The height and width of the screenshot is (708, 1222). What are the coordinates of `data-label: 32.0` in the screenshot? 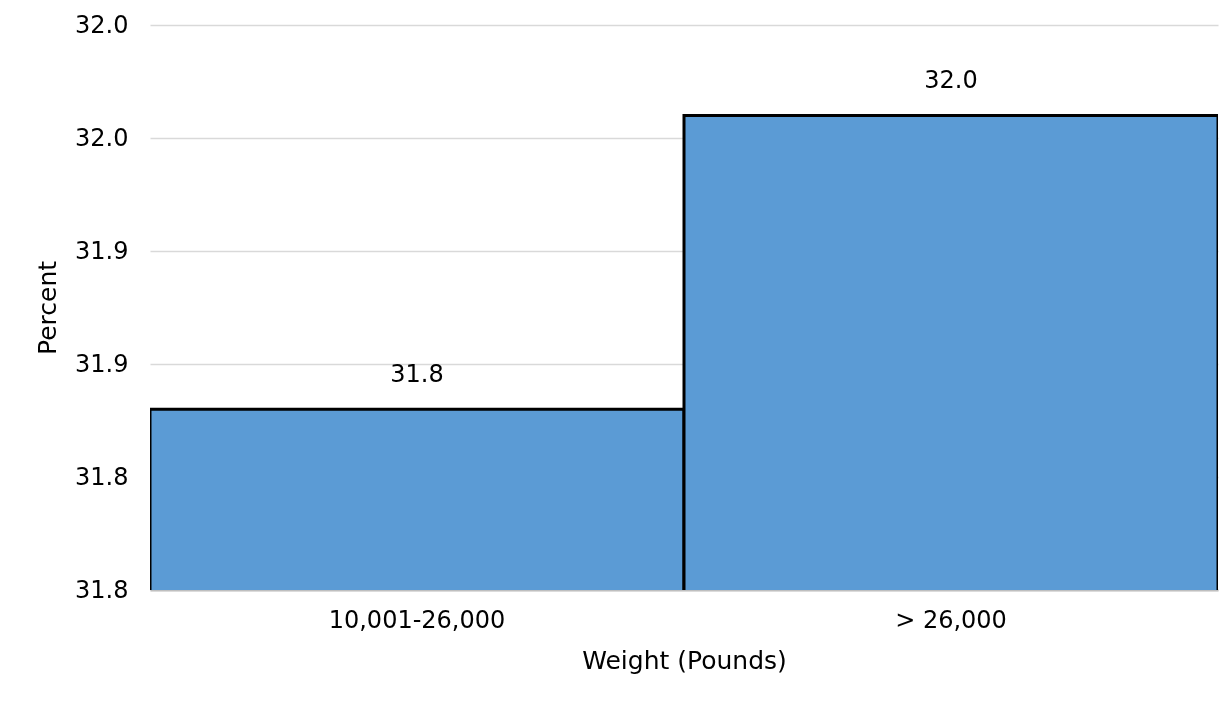 It's located at (951, 80).